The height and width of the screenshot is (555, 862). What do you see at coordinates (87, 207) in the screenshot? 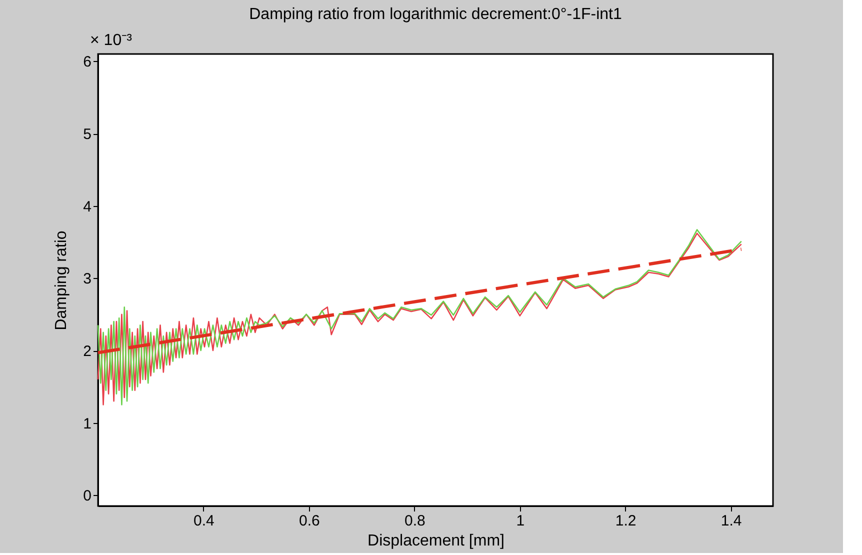
I see `y-tick-label: 4` at bounding box center [87, 207].